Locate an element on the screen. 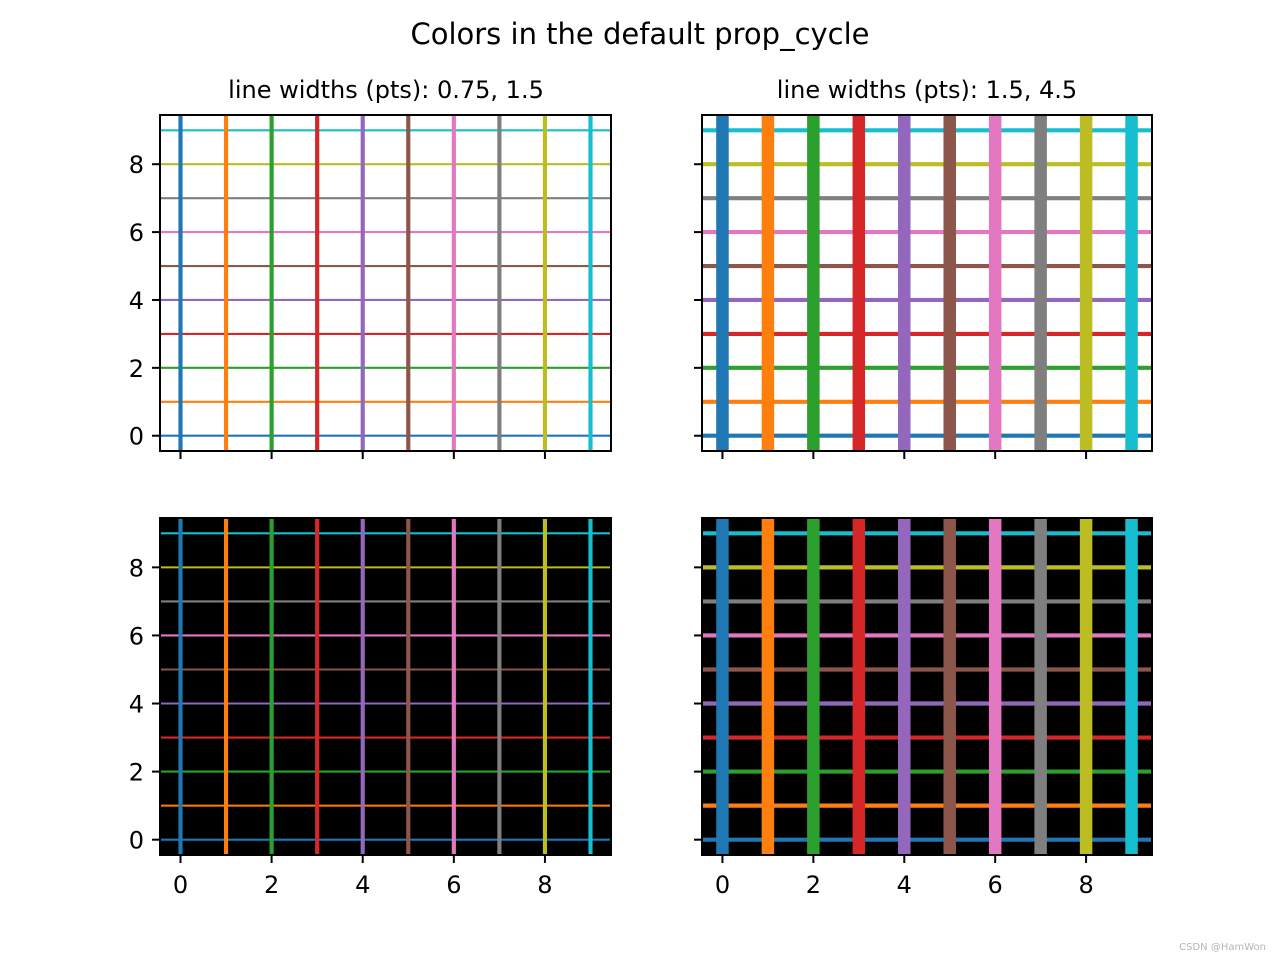  subplot-top-right: line widths (pts): 1.5, 4.5 is located at coordinates (923, 267).